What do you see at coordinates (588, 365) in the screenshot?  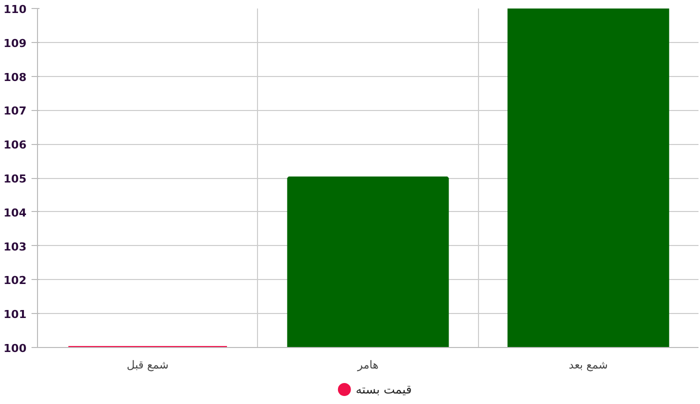 I see `x-tick-label: شمع بعد` at bounding box center [588, 365].